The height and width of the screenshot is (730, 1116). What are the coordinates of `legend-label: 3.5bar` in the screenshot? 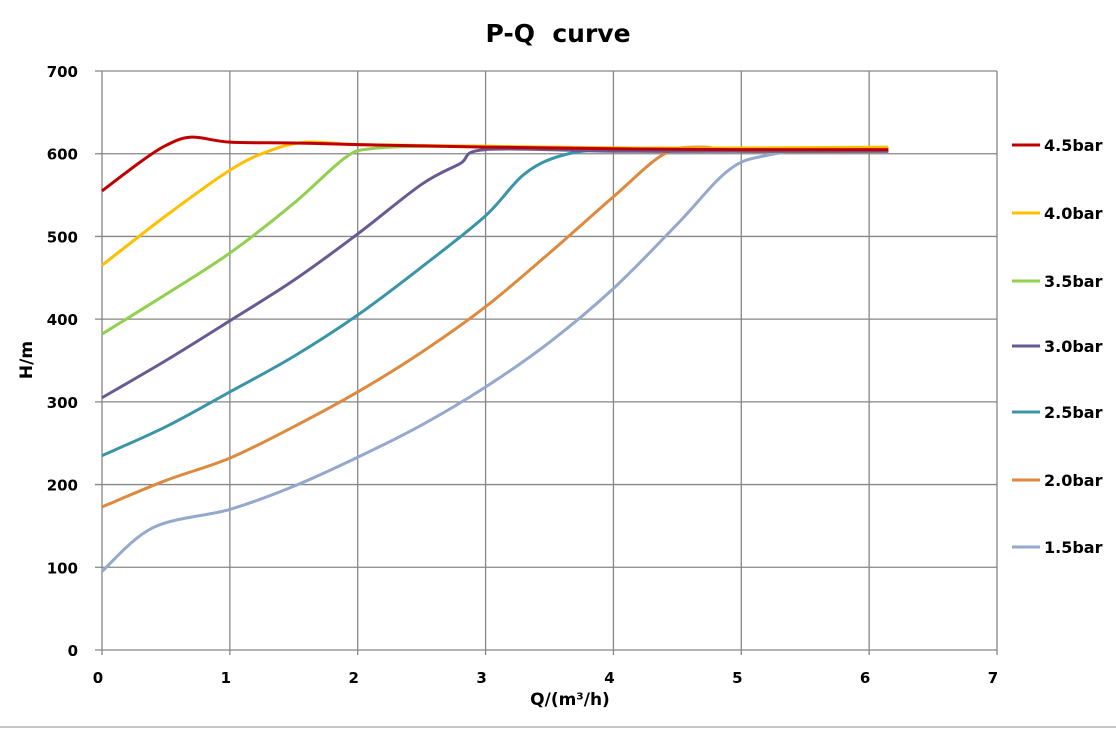 It's located at (1073, 281).